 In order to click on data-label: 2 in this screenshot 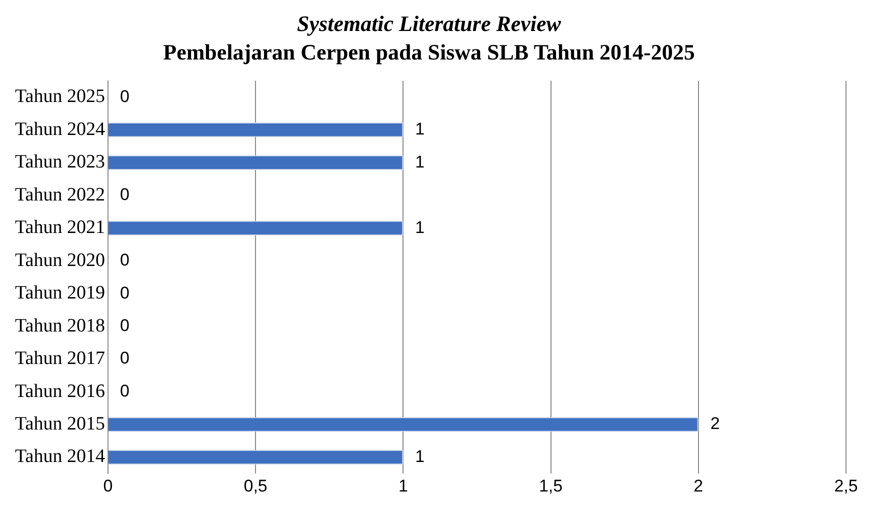, I will do `click(715, 424)`.